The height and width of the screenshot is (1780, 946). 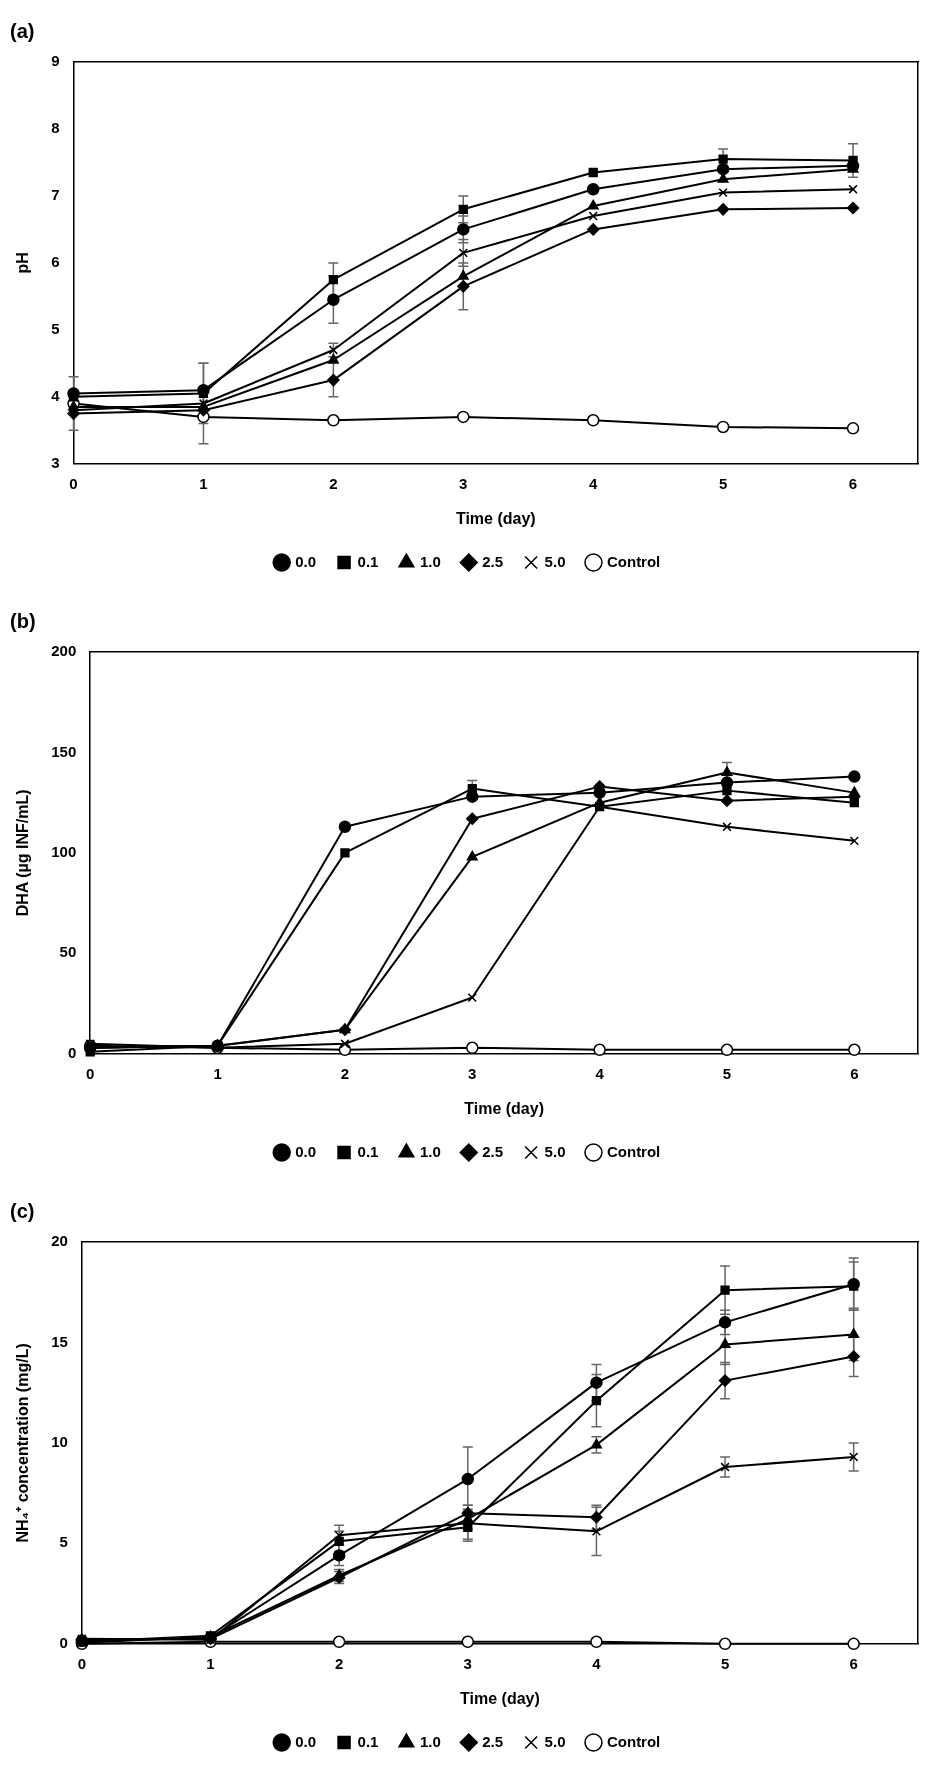 I want to click on y-axis-title: NH₄⁺ concentration (mg/L), so click(x=23, y=1443).